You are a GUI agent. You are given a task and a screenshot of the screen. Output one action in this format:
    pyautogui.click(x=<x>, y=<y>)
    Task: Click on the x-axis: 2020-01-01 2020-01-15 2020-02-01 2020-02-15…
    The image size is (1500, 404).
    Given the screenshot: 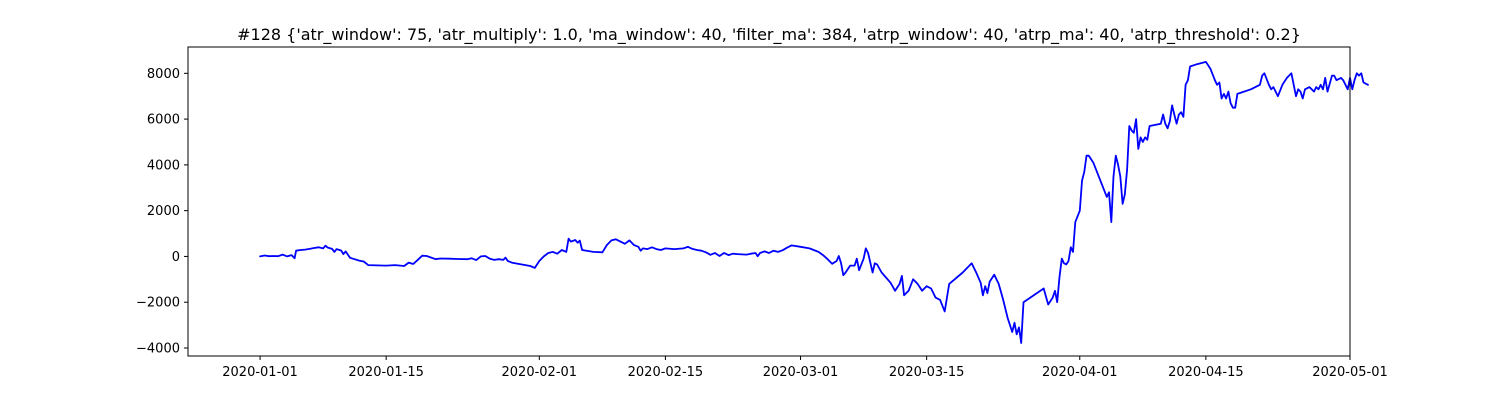 What is the action you would take?
    pyautogui.click(x=805, y=368)
    